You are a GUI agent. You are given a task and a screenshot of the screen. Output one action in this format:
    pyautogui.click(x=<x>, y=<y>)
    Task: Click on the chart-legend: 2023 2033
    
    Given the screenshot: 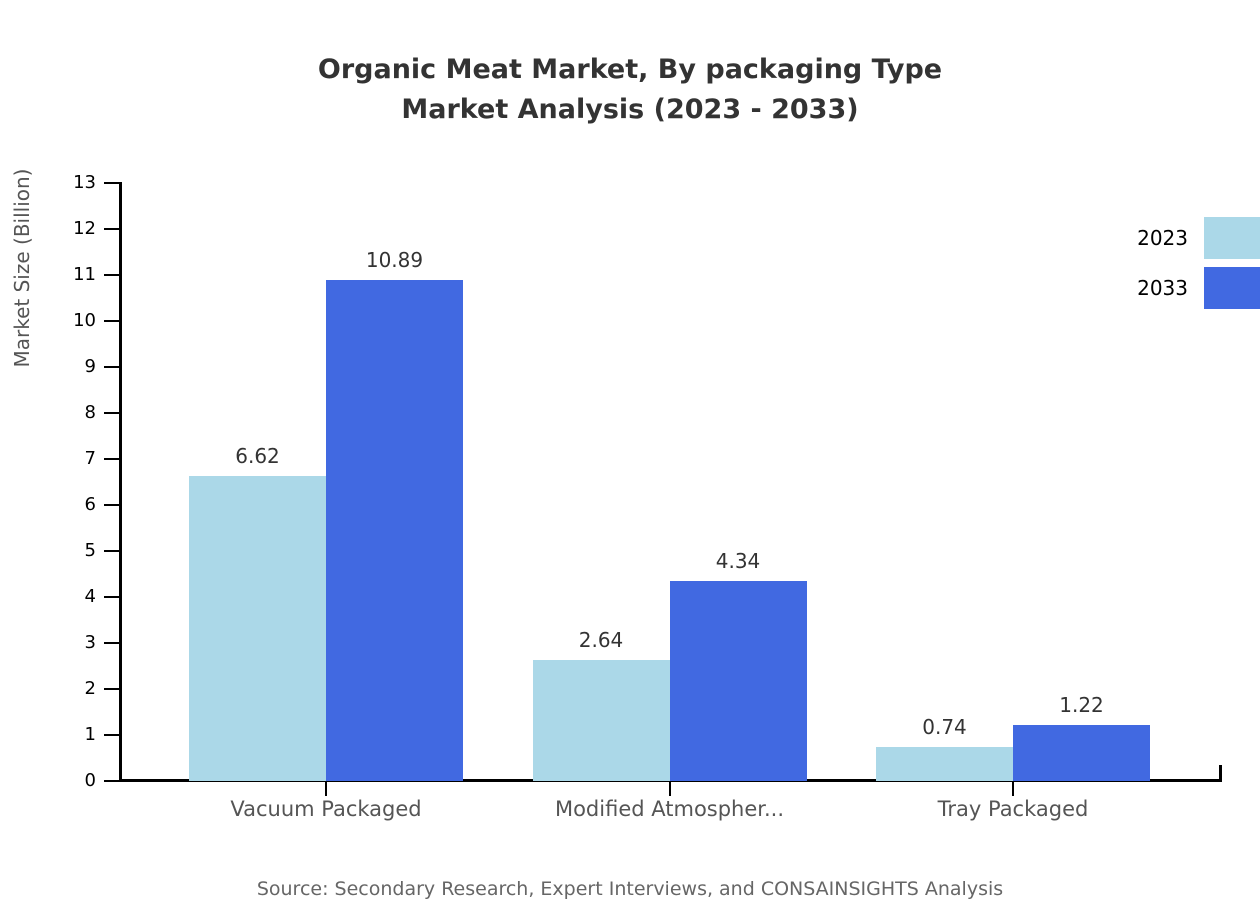 What is the action you would take?
    pyautogui.click(x=1180, y=263)
    